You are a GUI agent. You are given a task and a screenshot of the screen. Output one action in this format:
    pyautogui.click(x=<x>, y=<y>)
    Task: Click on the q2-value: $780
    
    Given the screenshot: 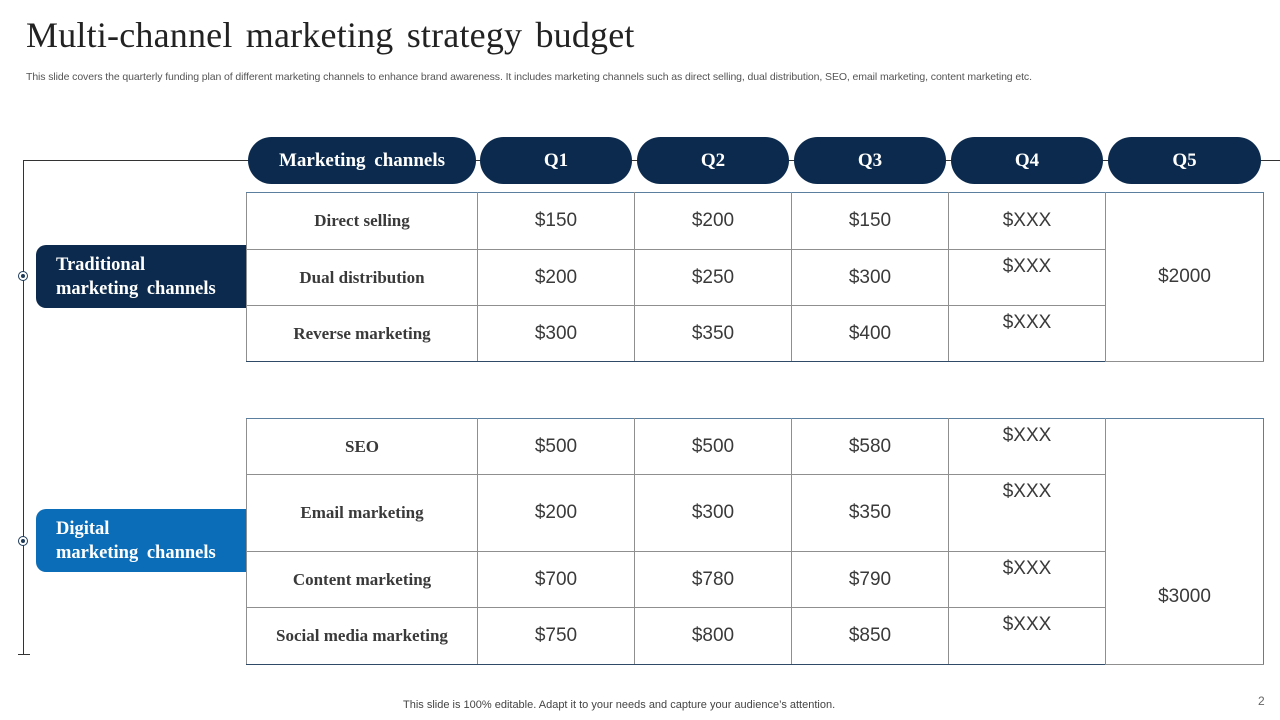 What is the action you would take?
    pyautogui.click(x=713, y=579)
    